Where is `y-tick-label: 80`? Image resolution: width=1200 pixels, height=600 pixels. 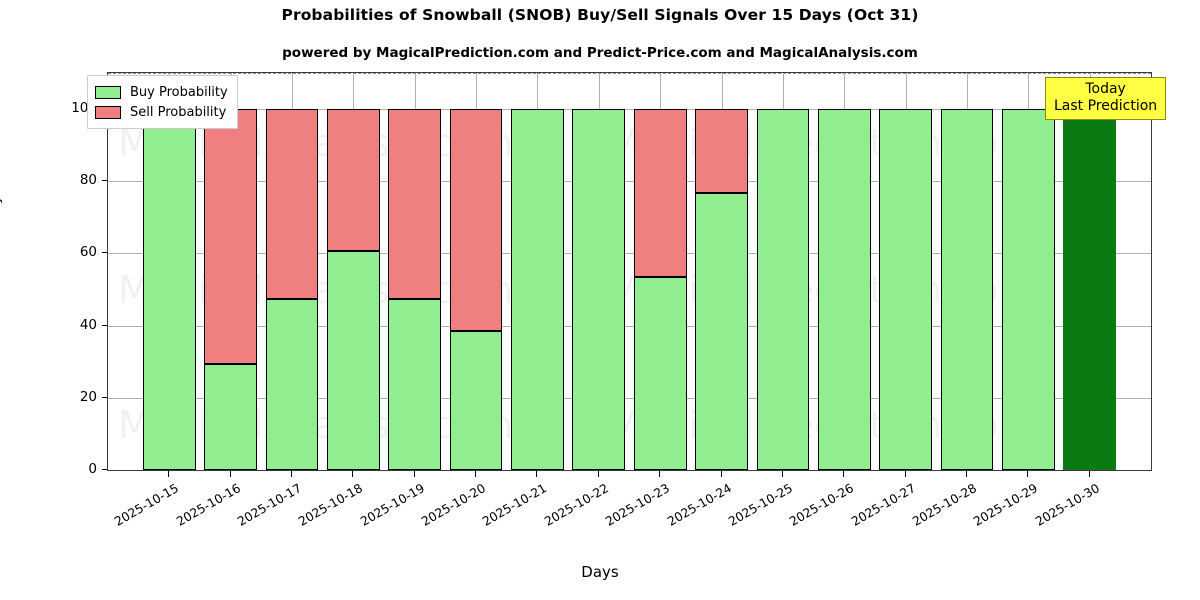
y-tick-label: 80 is located at coordinates (88, 180).